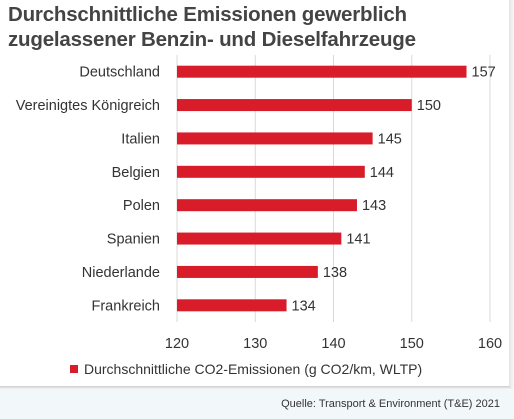 The height and width of the screenshot is (419, 514). Describe the element at coordinates (335, 273) in the screenshot. I see `data-label: 138` at that location.